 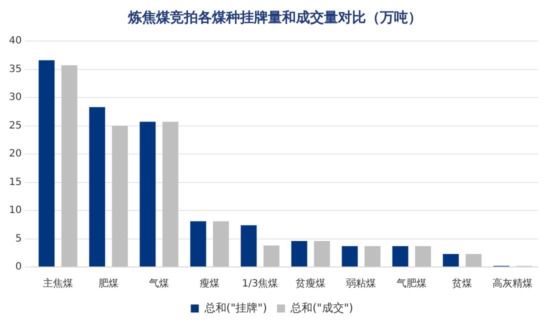 I want to click on x-tick-label: 主焦煤, so click(x=57, y=284).